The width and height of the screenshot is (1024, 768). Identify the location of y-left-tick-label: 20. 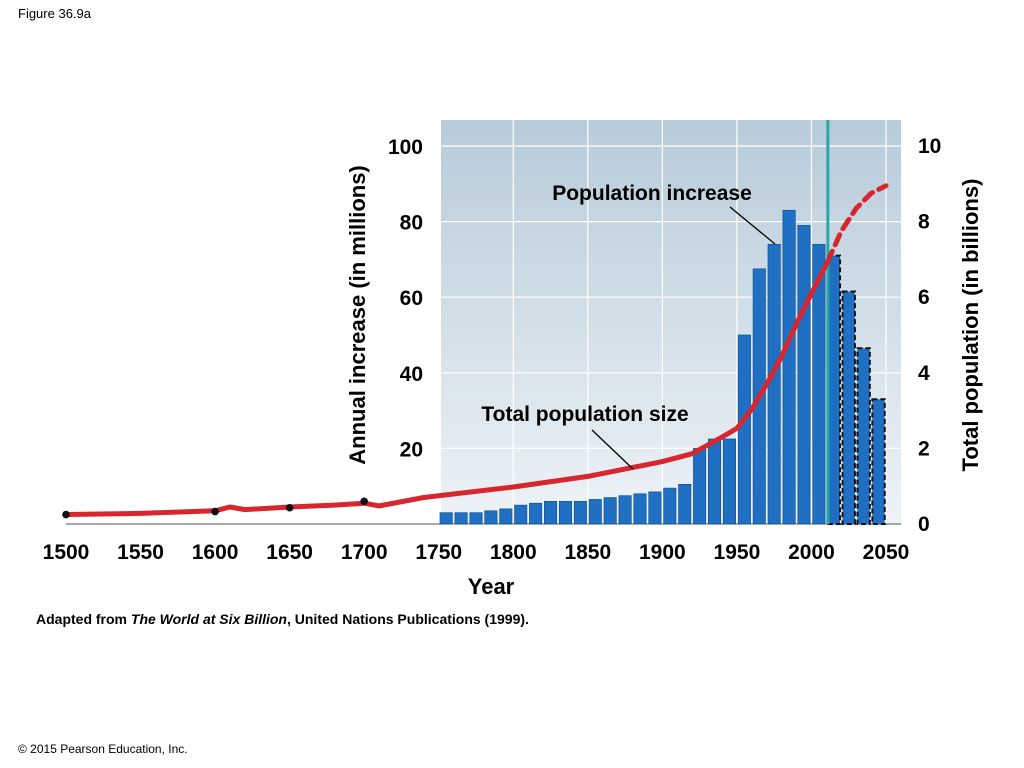
(411, 449).